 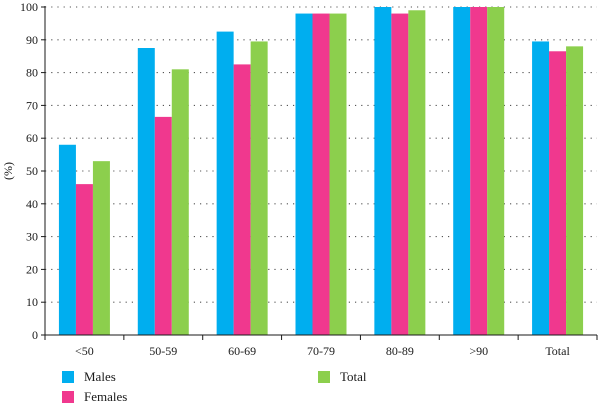 What do you see at coordinates (32, 269) in the screenshot?
I see `y-tick-label: 20` at bounding box center [32, 269].